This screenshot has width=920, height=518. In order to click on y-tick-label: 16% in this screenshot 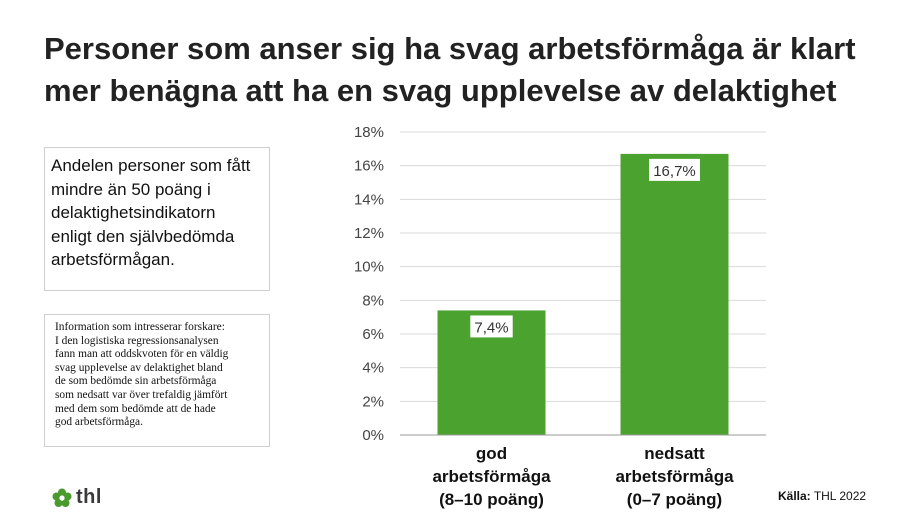, I will do `click(369, 166)`.